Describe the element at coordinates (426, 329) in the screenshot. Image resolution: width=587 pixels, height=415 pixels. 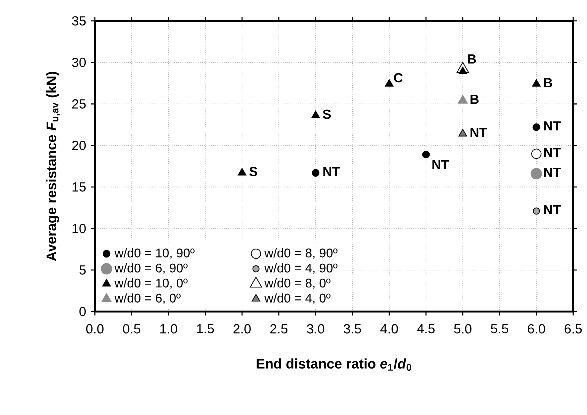
I see `x-tick-label: 4.5` at that location.